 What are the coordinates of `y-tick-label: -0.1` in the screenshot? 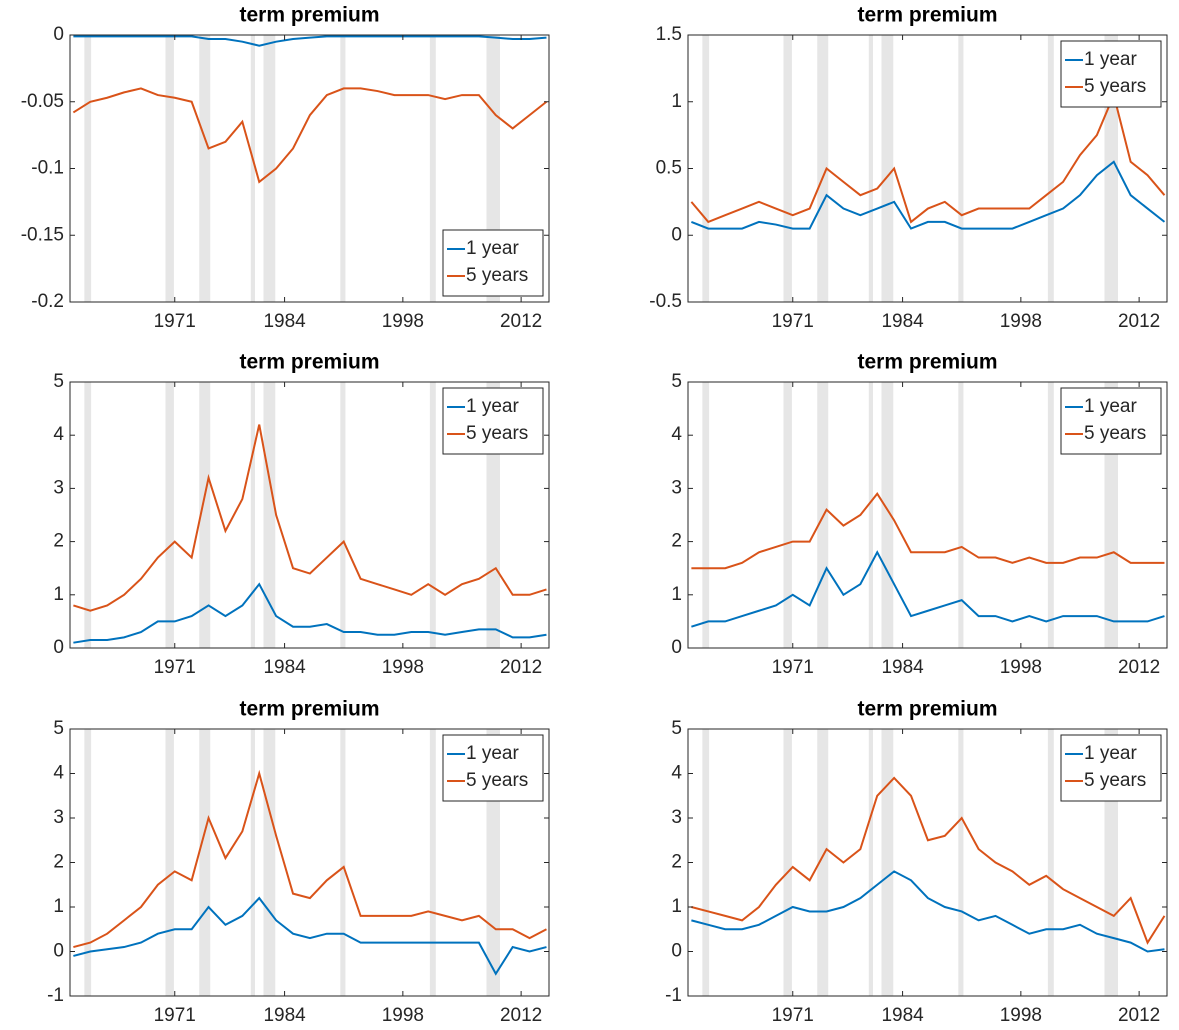 It's located at (47, 168).